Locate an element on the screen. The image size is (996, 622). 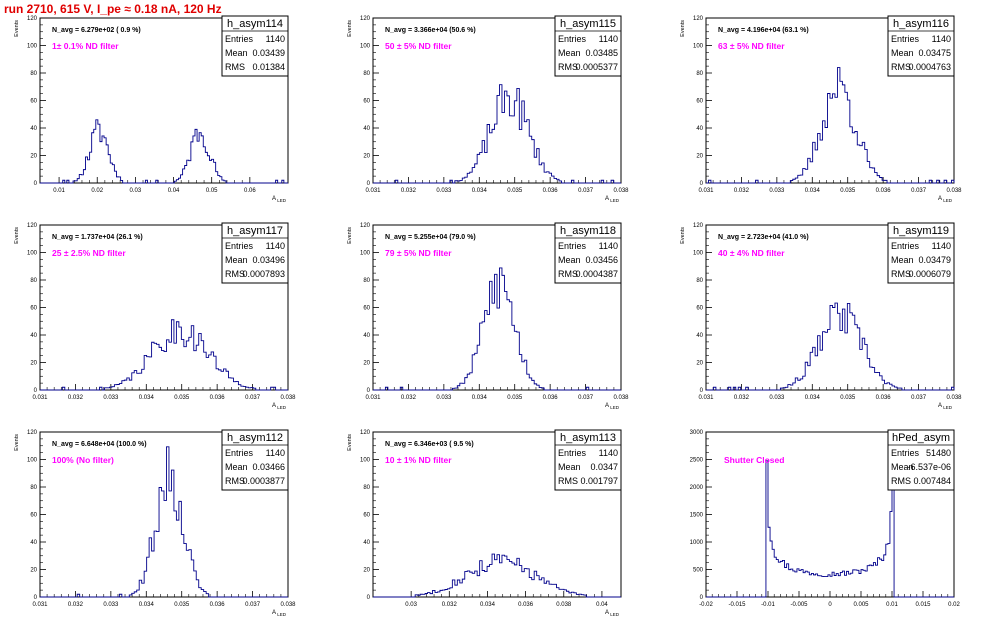
y-tick-label: 100 is located at coordinates (698, 47).